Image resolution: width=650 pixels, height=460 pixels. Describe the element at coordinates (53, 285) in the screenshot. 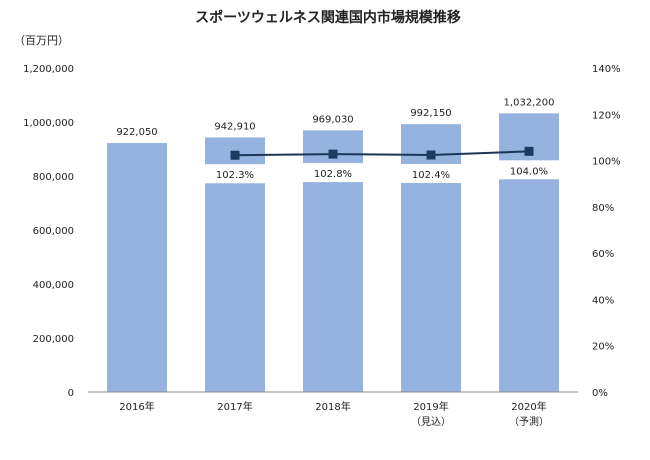

I see `left-tick-label: 400,000` at that location.